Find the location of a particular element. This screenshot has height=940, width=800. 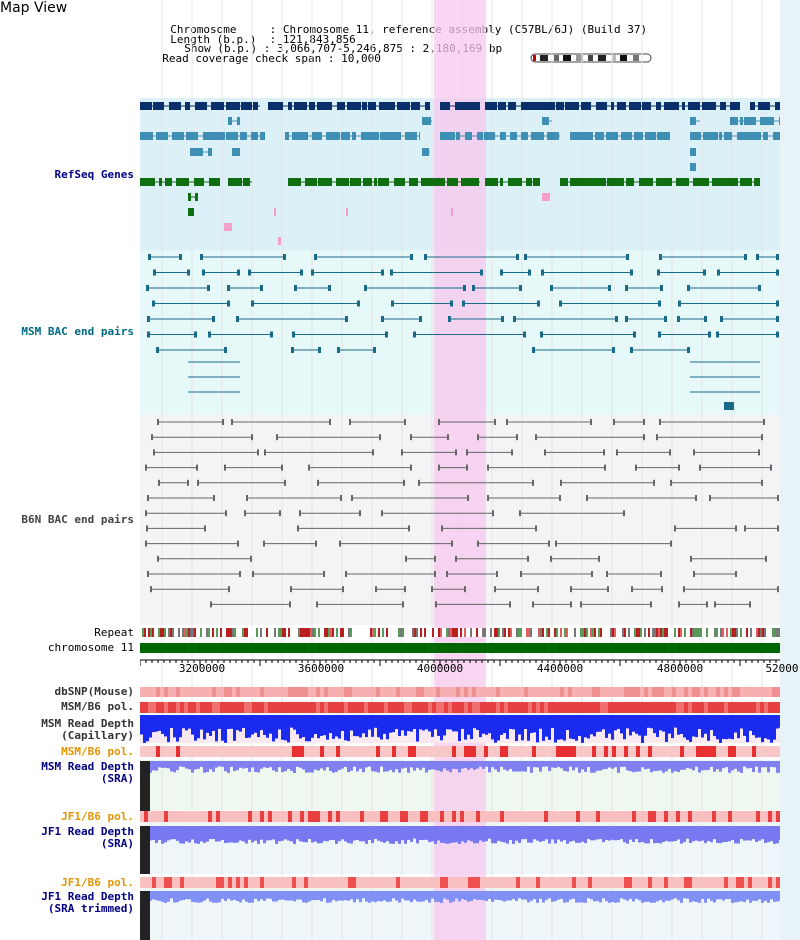

track-label-msm-b6-pol-1: MSM/B6 pol. is located at coordinates (97, 706).